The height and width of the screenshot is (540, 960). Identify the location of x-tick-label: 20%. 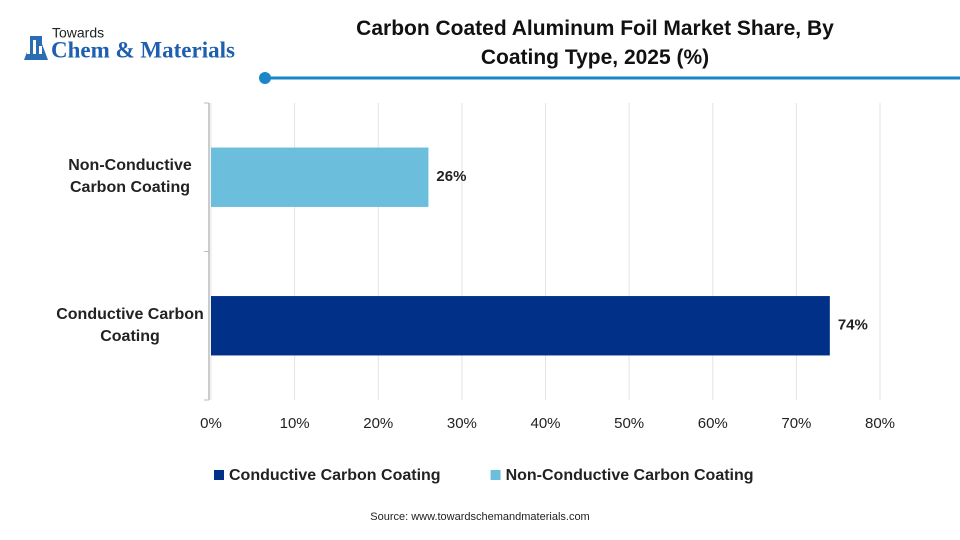
(378, 423).